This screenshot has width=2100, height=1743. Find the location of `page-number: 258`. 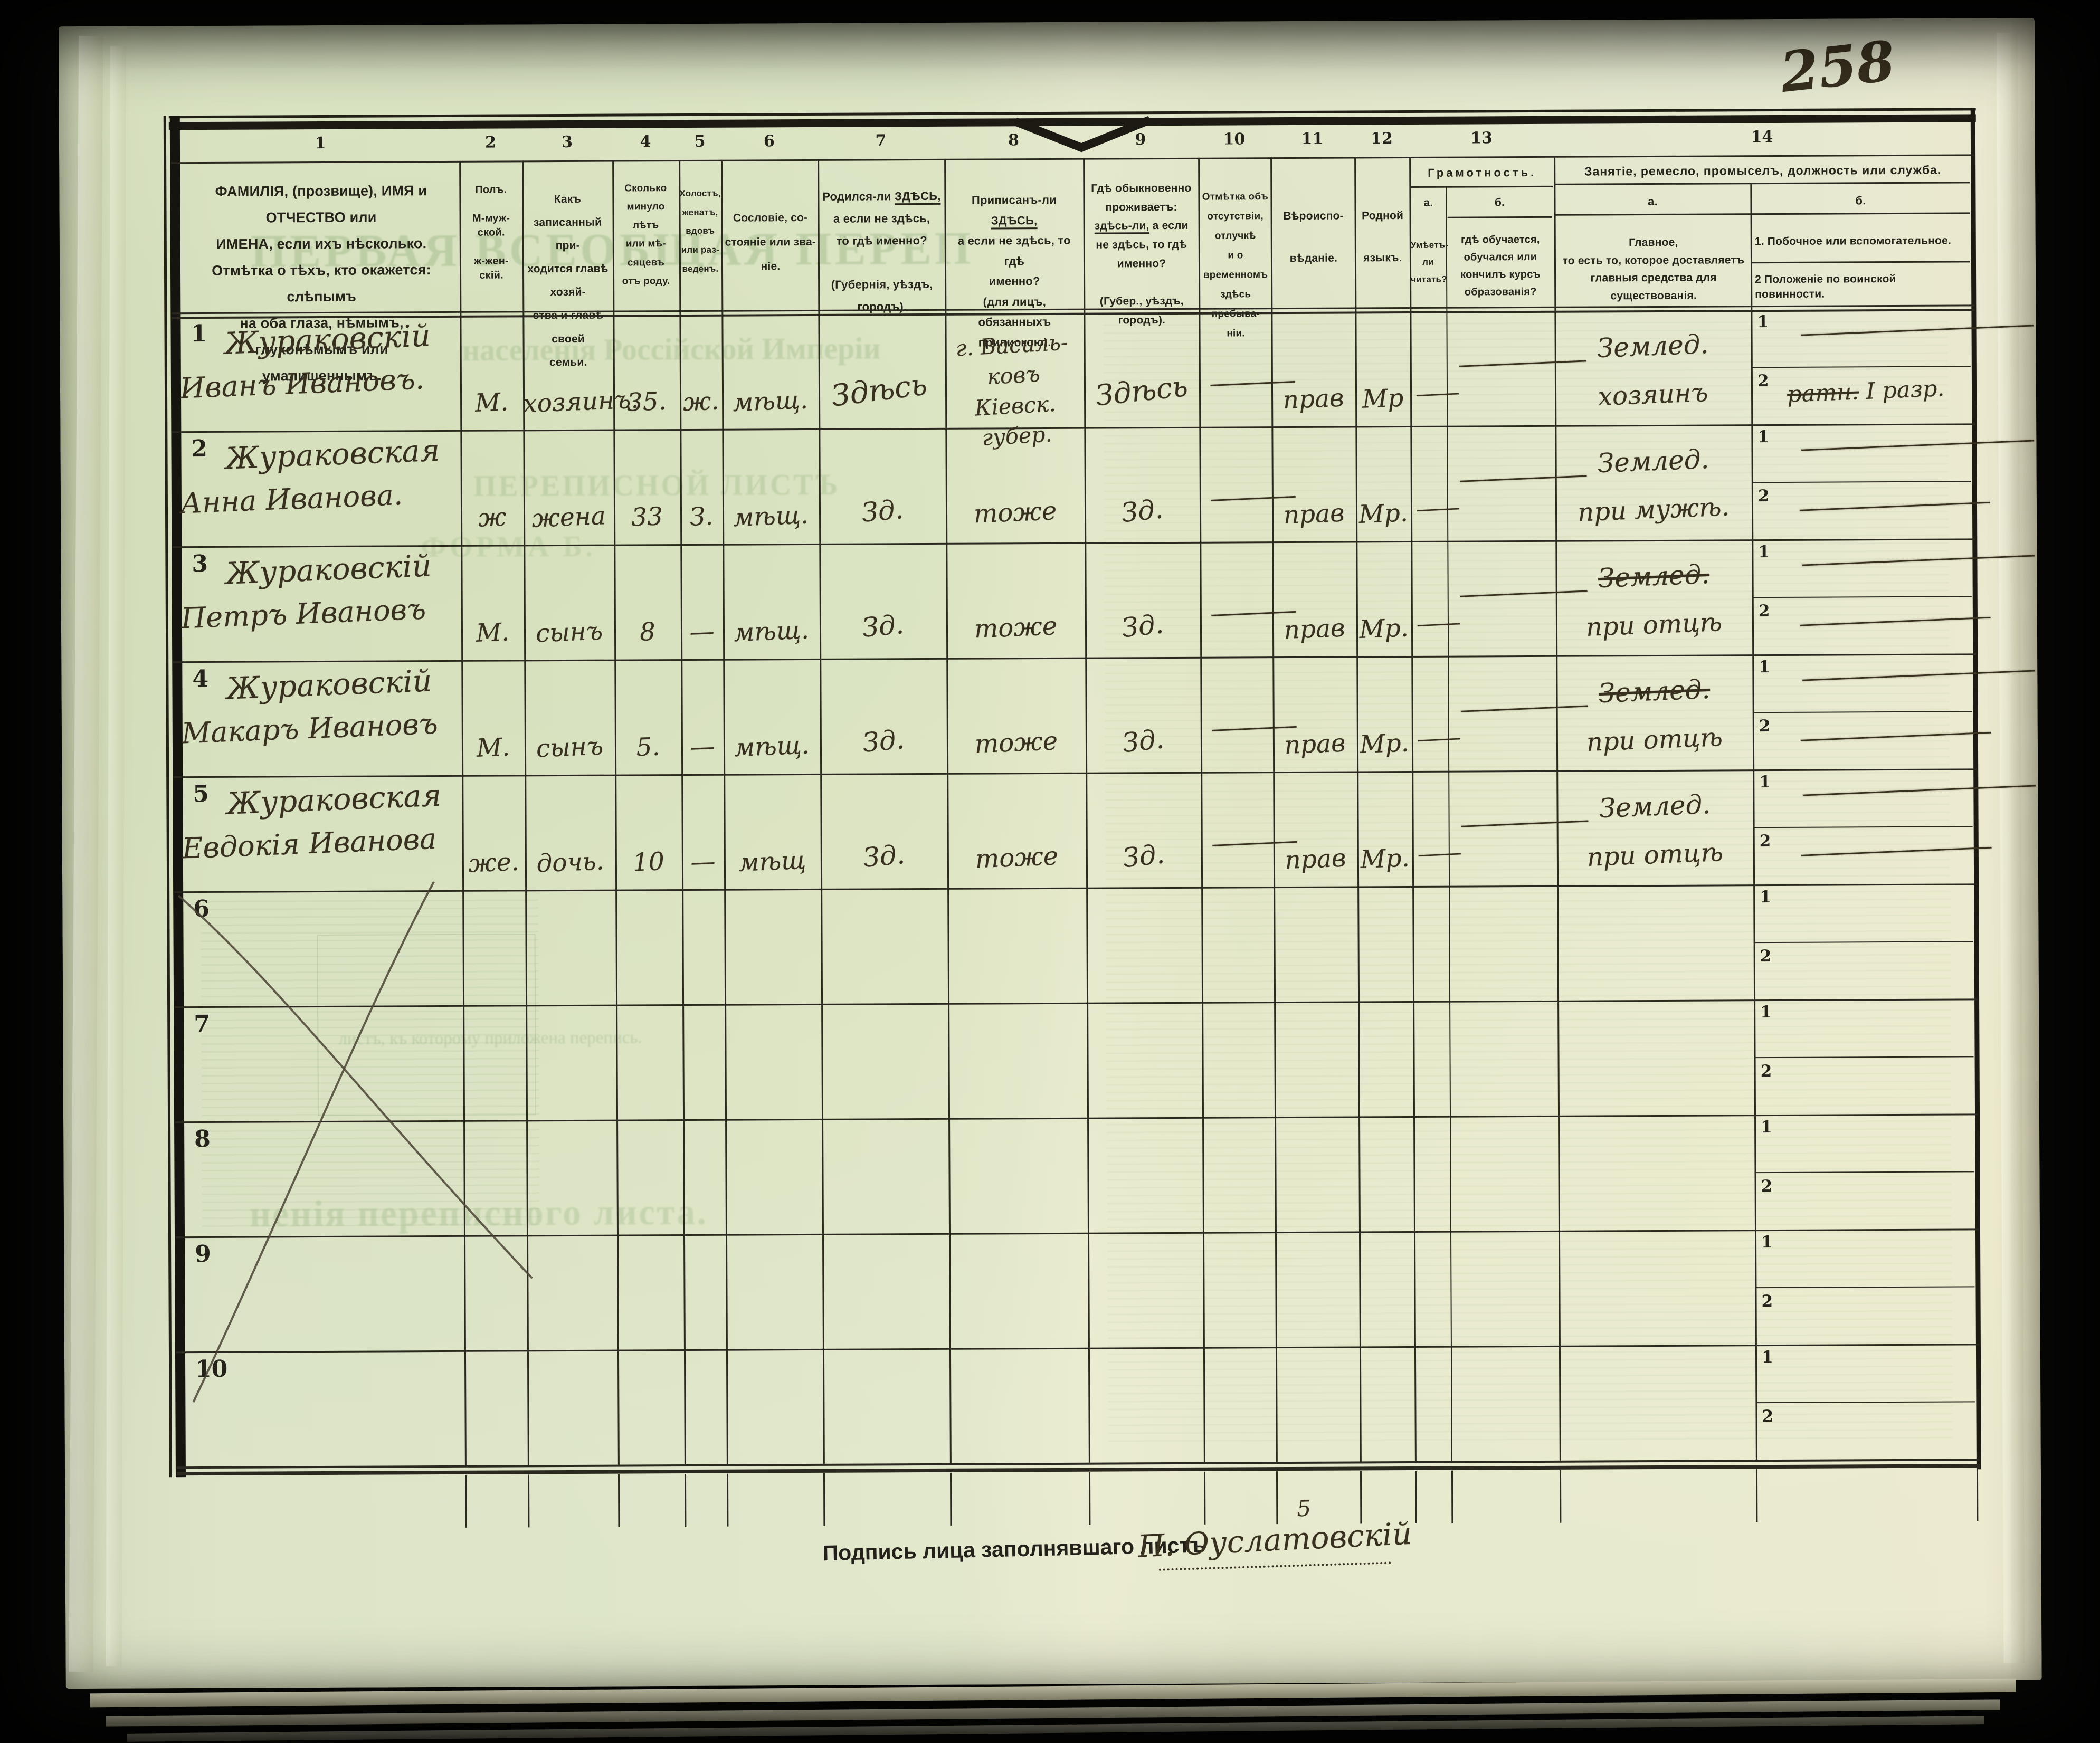

page-number: 258 is located at coordinates (1837, 66).